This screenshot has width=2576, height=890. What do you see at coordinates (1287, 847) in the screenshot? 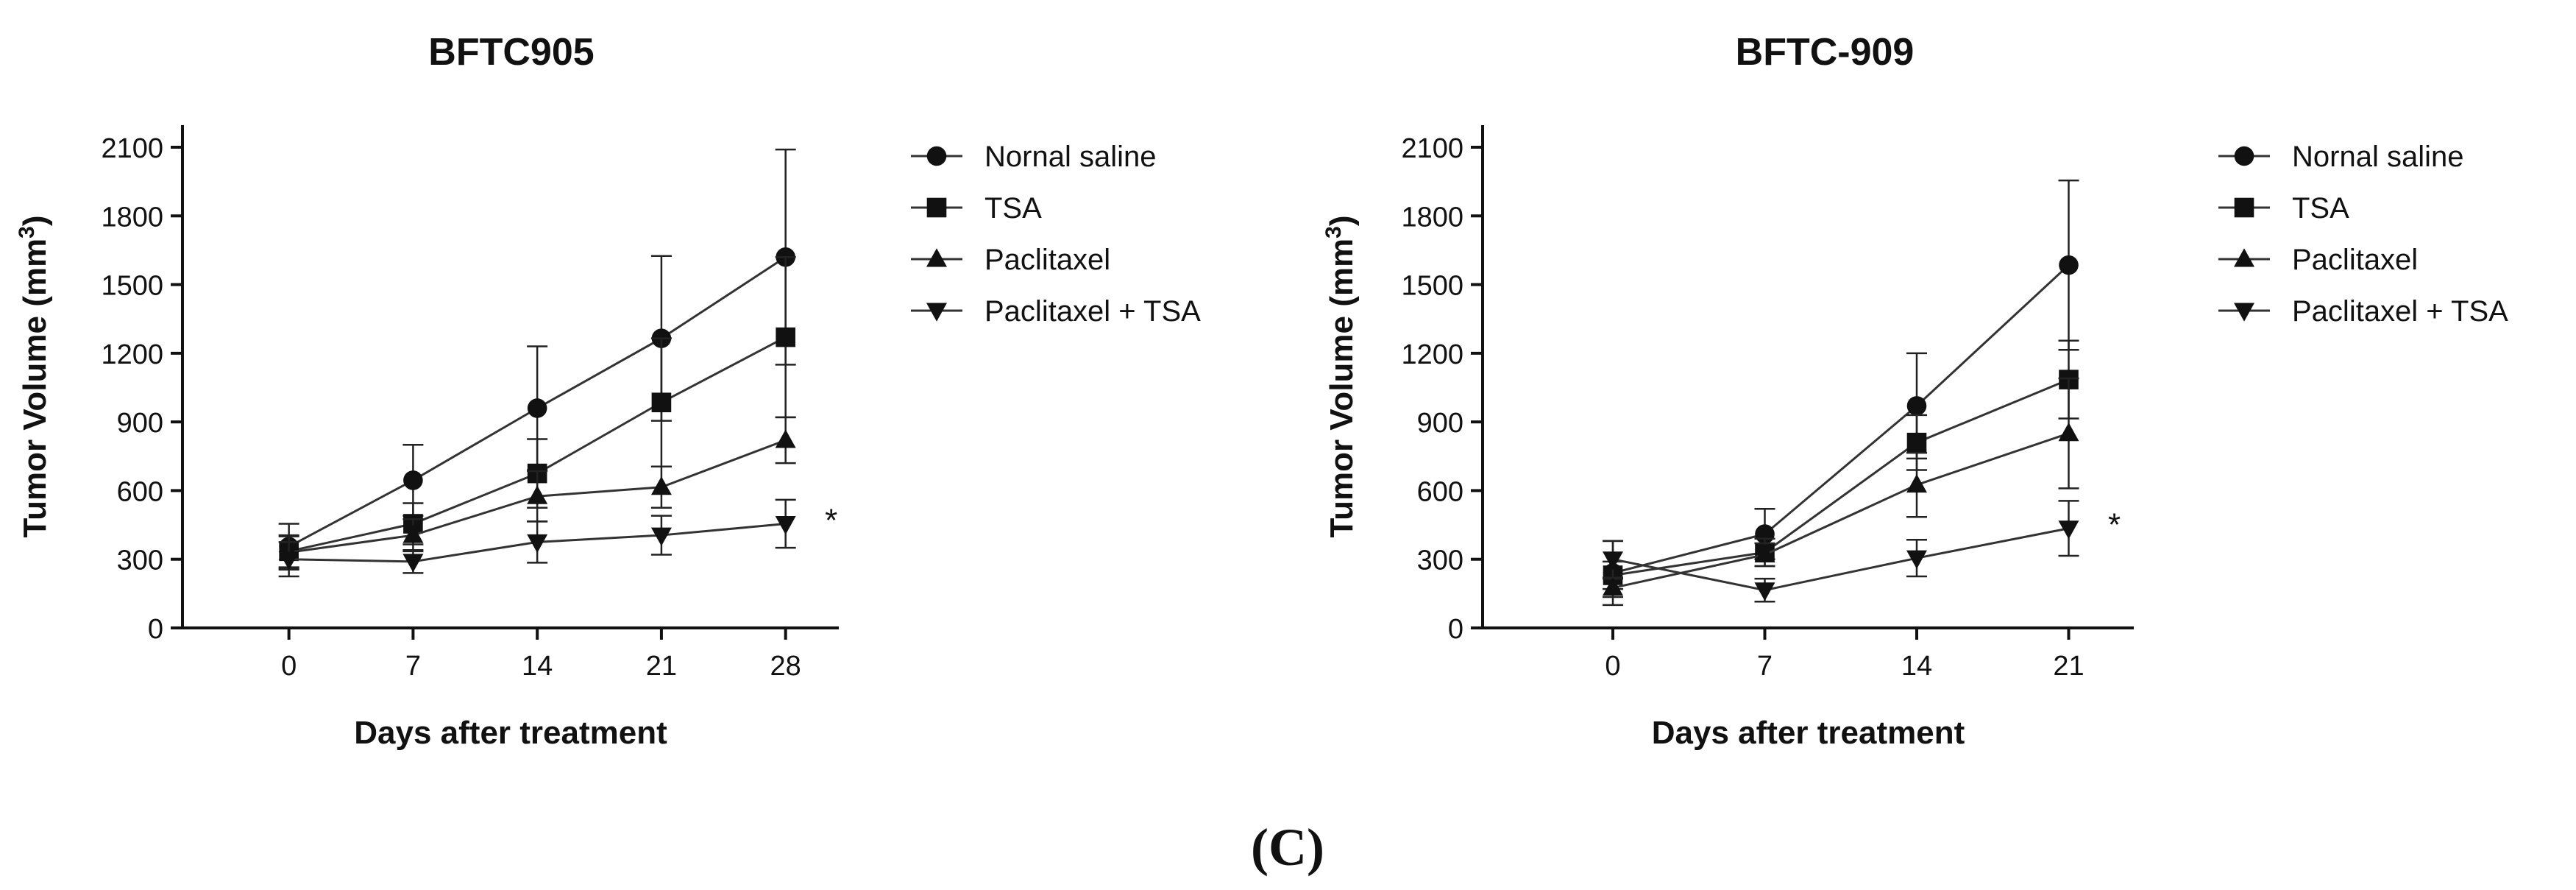
I see `panel-label: (C)` at bounding box center [1287, 847].